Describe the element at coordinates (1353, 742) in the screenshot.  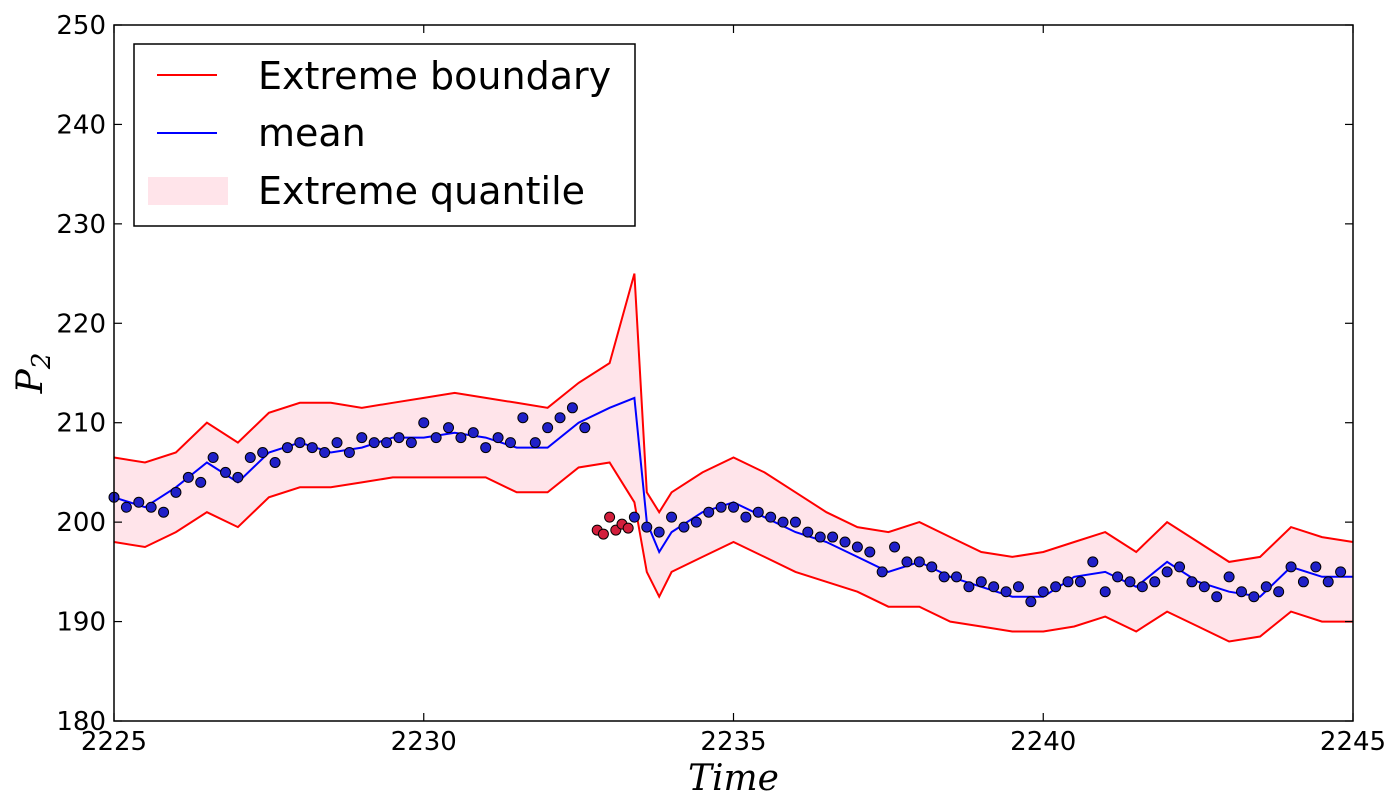
I see `x-tick-label: 2245` at that location.